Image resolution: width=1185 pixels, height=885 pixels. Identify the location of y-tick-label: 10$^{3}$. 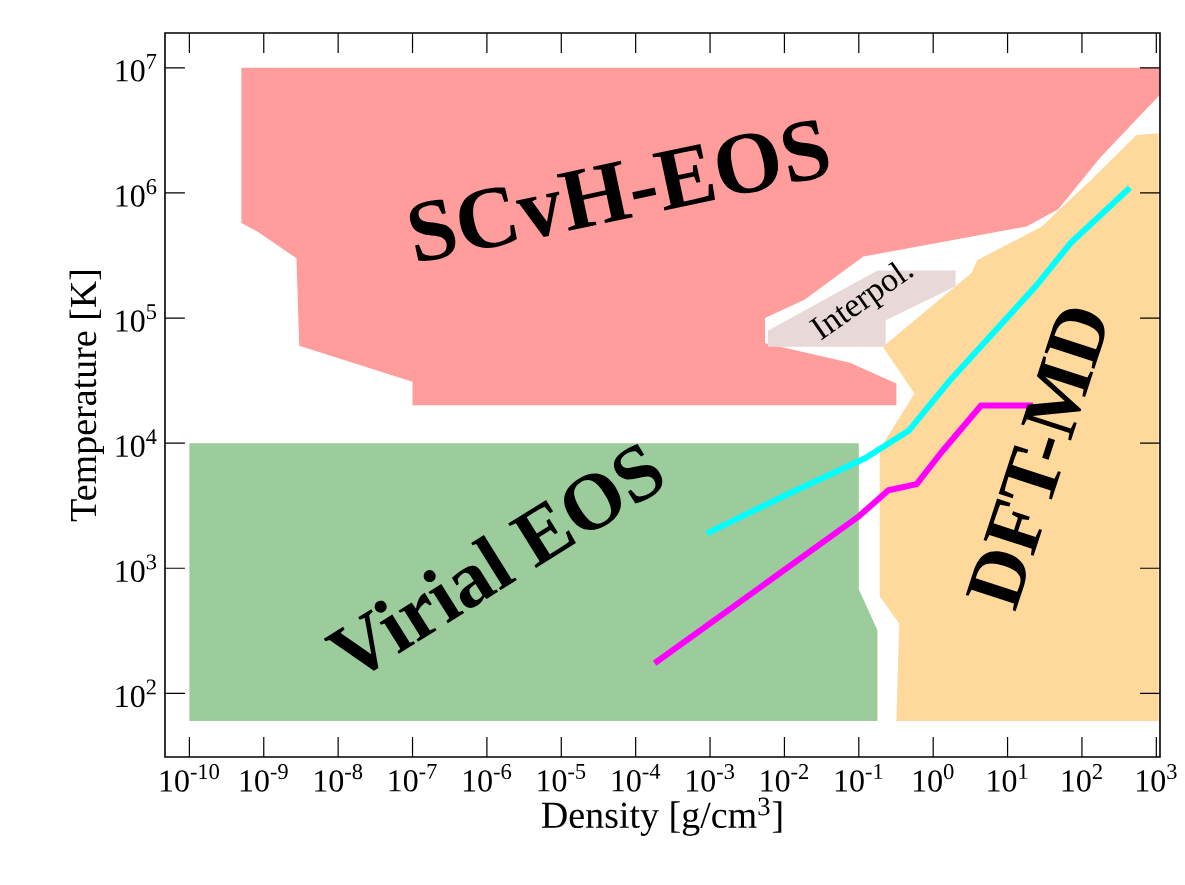
(136, 568).